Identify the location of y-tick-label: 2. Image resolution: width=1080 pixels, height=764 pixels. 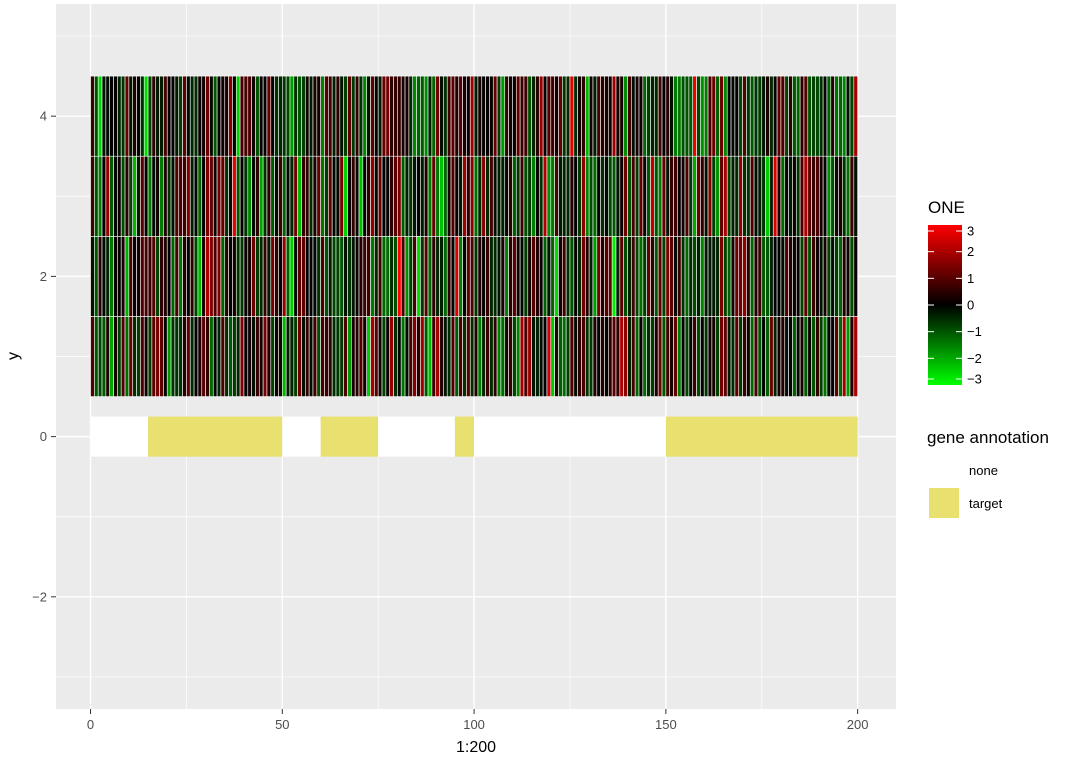
(43, 276).